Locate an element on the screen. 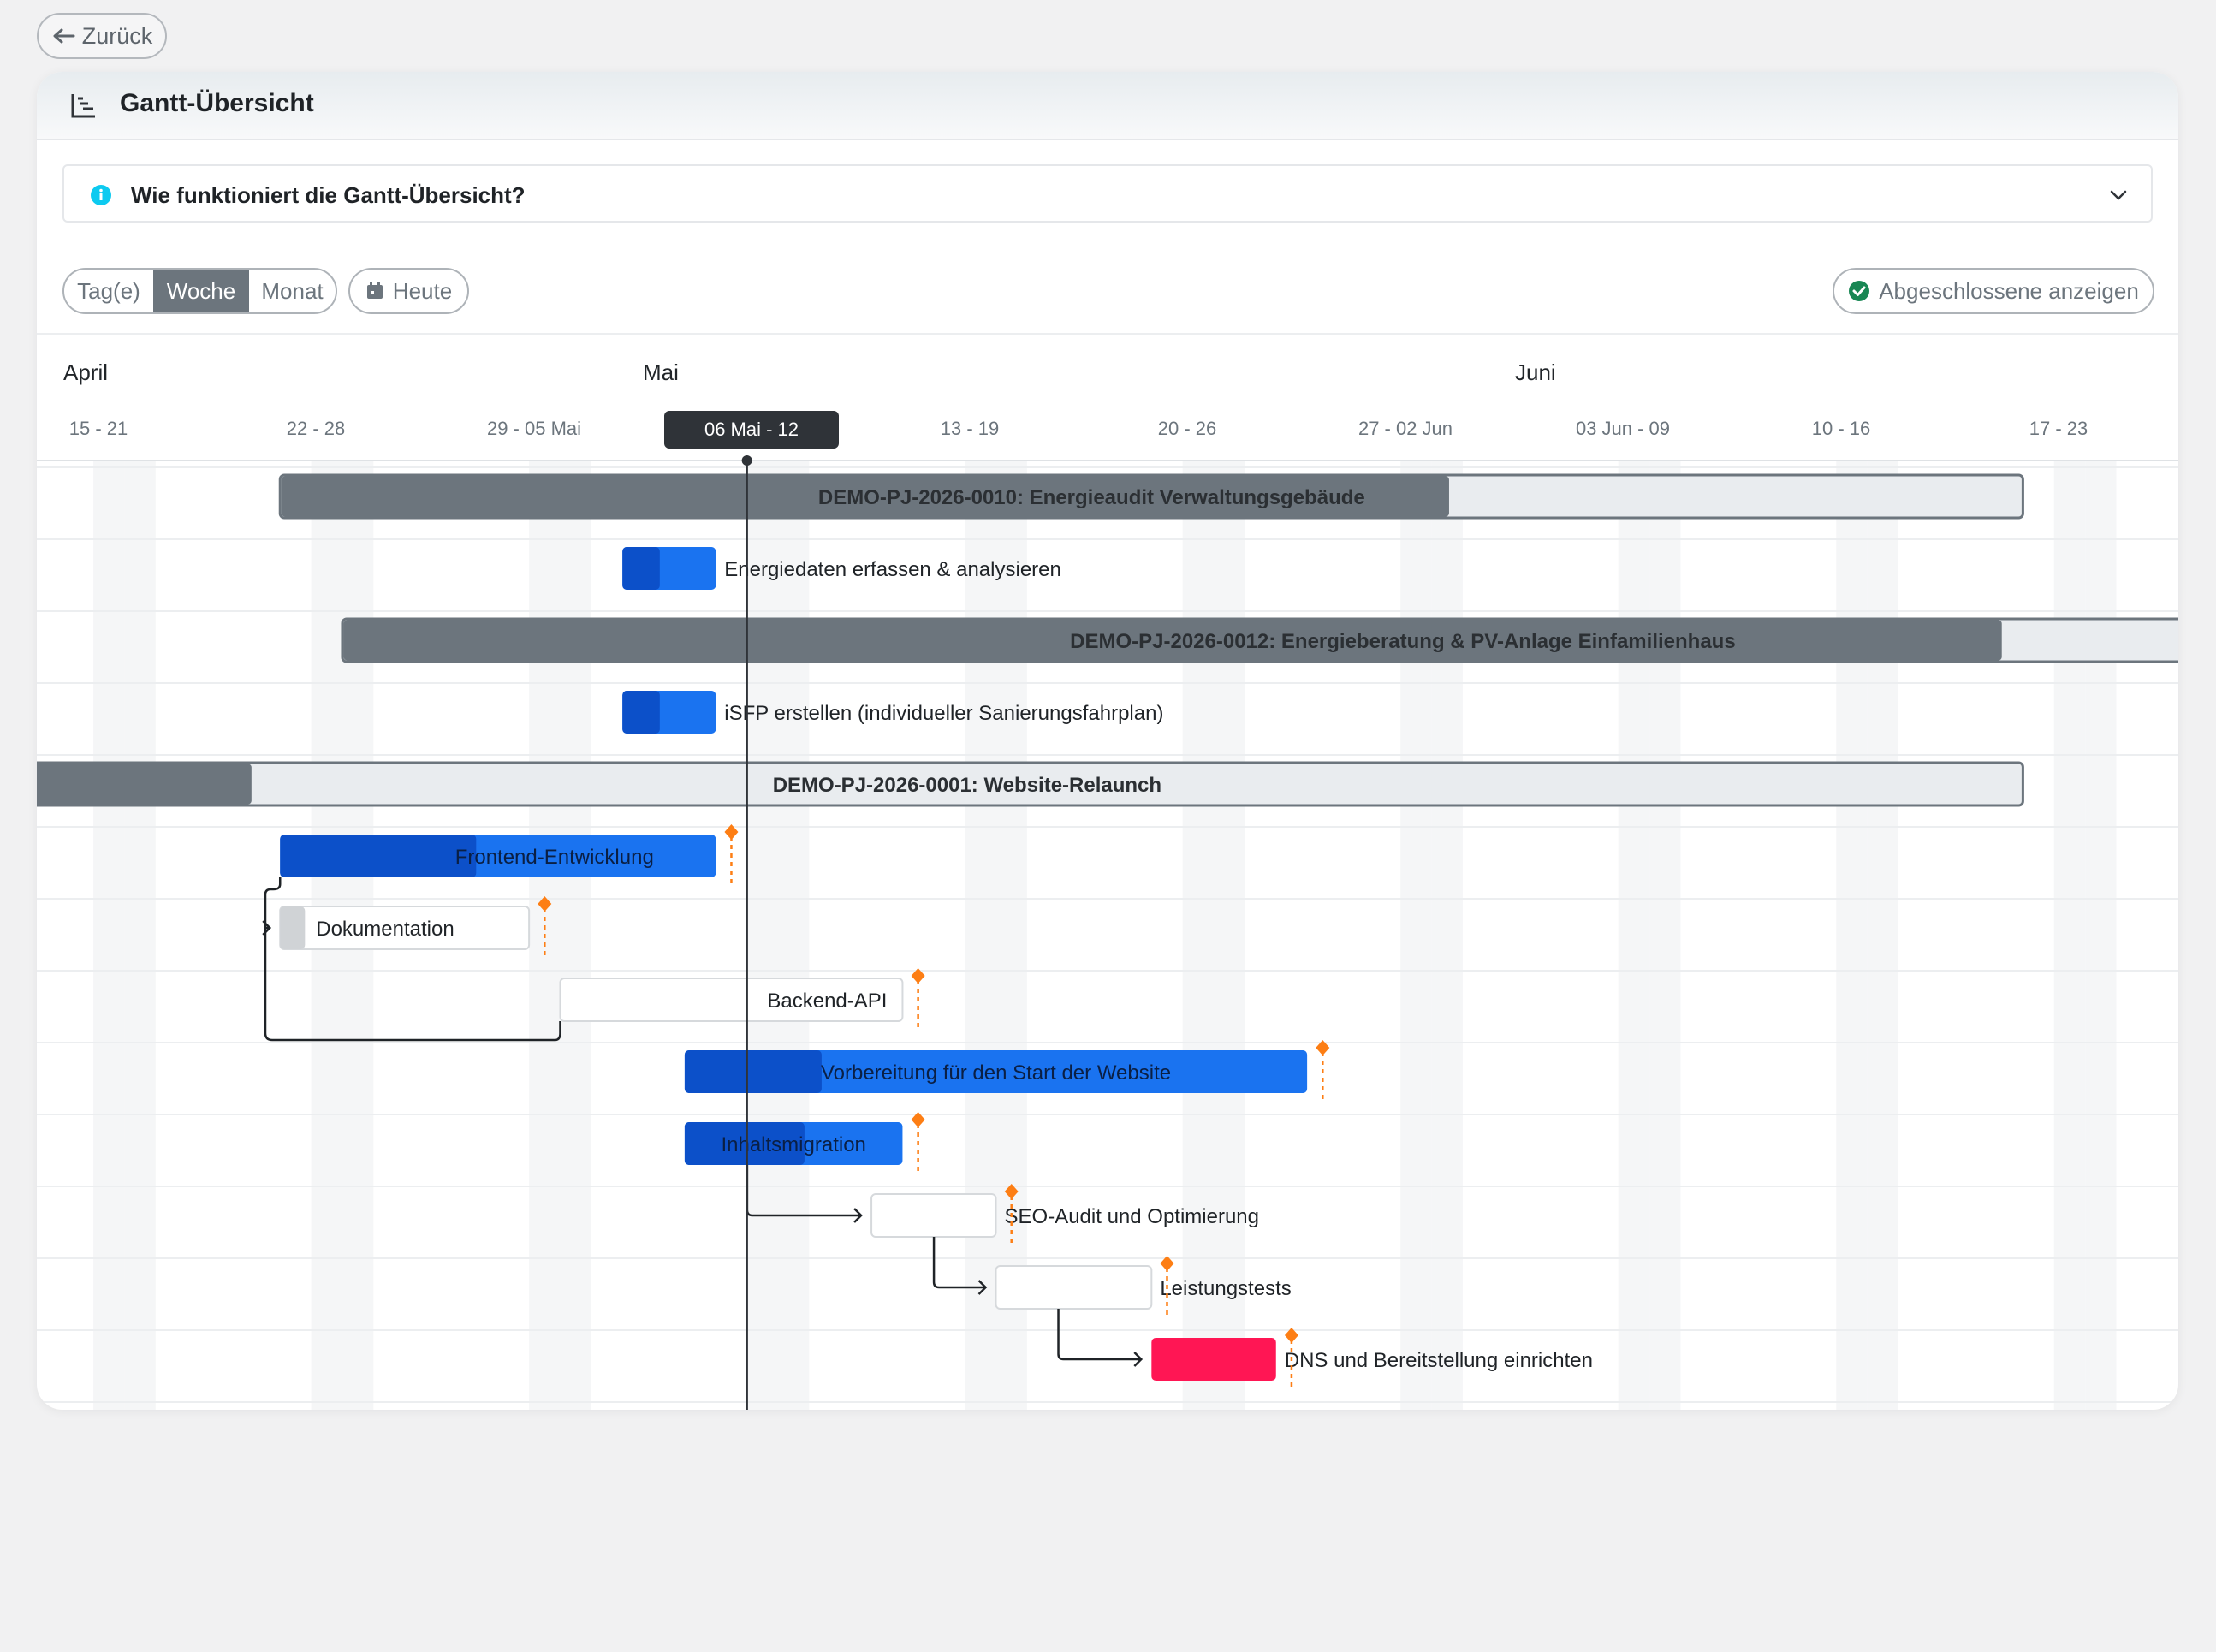 The width and height of the screenshot is (2216, 1652). task-bar: Leistungstests is located at coordinates (1143, 1287).